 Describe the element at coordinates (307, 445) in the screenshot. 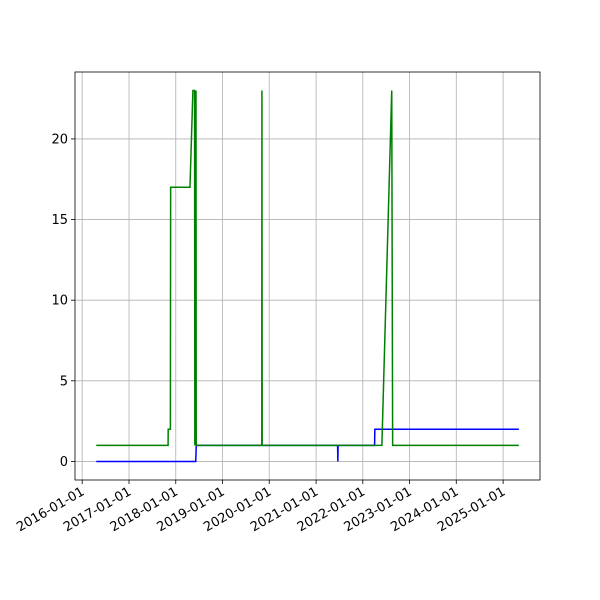

I see `line-series` at that location.